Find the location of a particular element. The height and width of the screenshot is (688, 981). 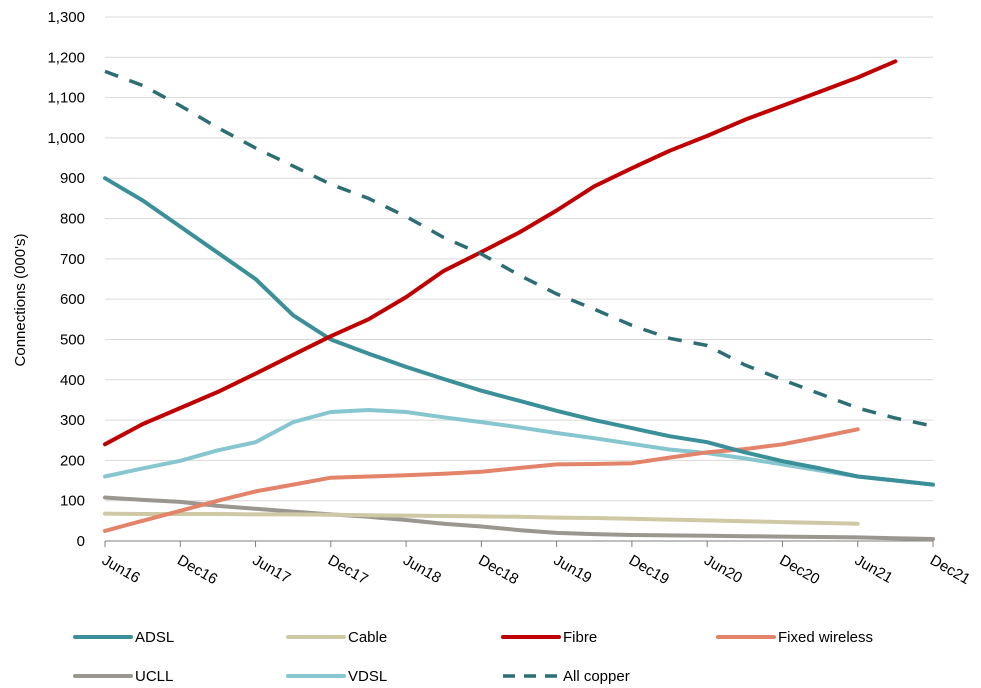

y-tick-label: 1,100 is located at coordinates (66, 98).